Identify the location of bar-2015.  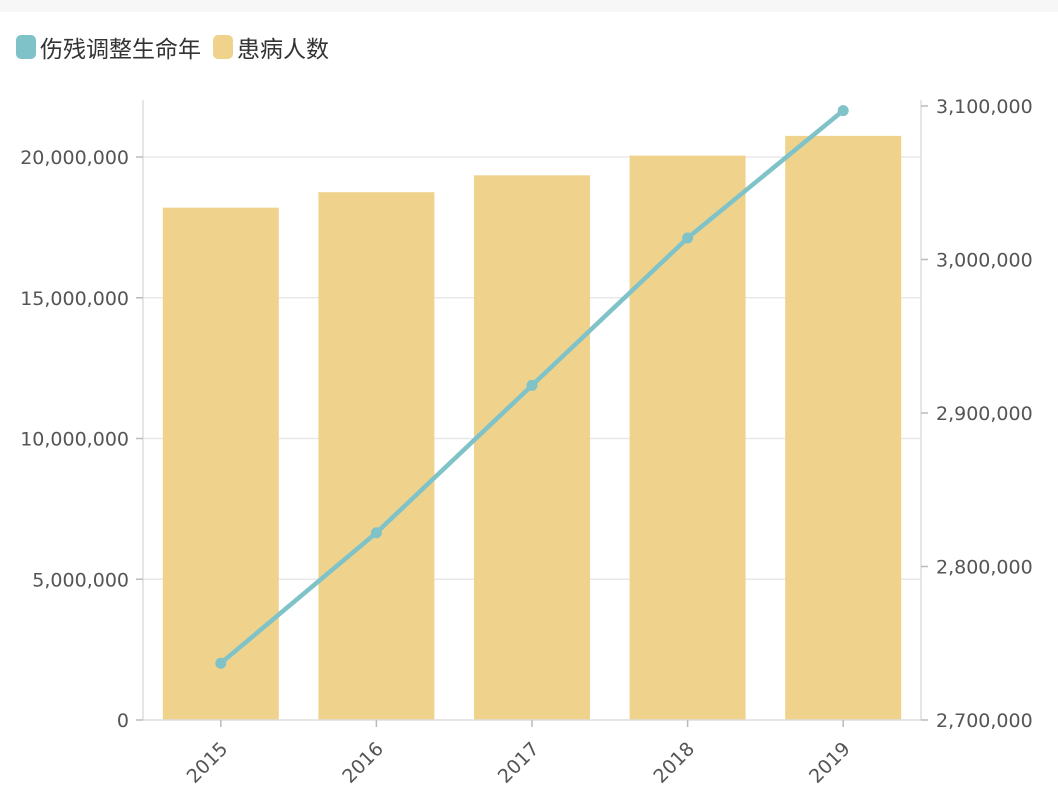
(220, 464).